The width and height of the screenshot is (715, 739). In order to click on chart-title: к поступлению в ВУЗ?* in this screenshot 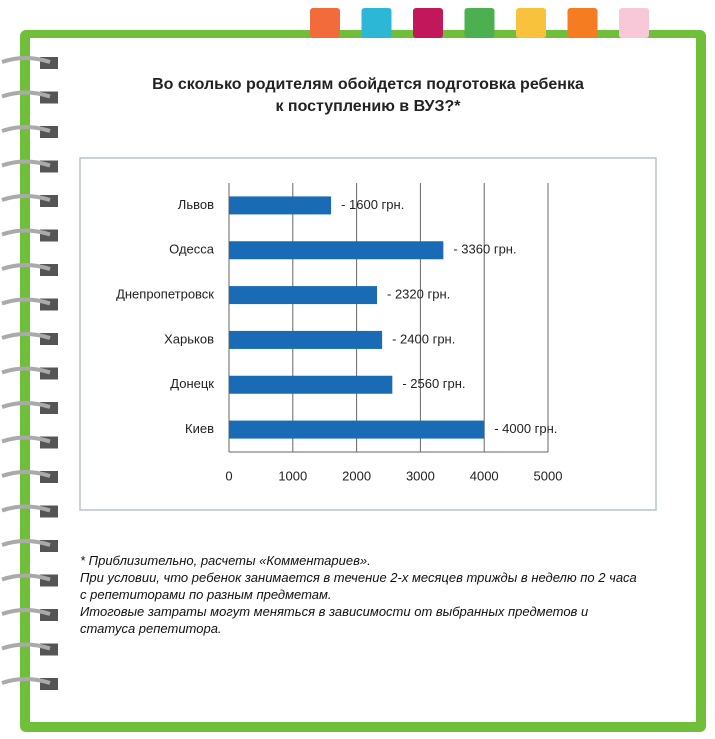, I will do `click(368, 106)`.